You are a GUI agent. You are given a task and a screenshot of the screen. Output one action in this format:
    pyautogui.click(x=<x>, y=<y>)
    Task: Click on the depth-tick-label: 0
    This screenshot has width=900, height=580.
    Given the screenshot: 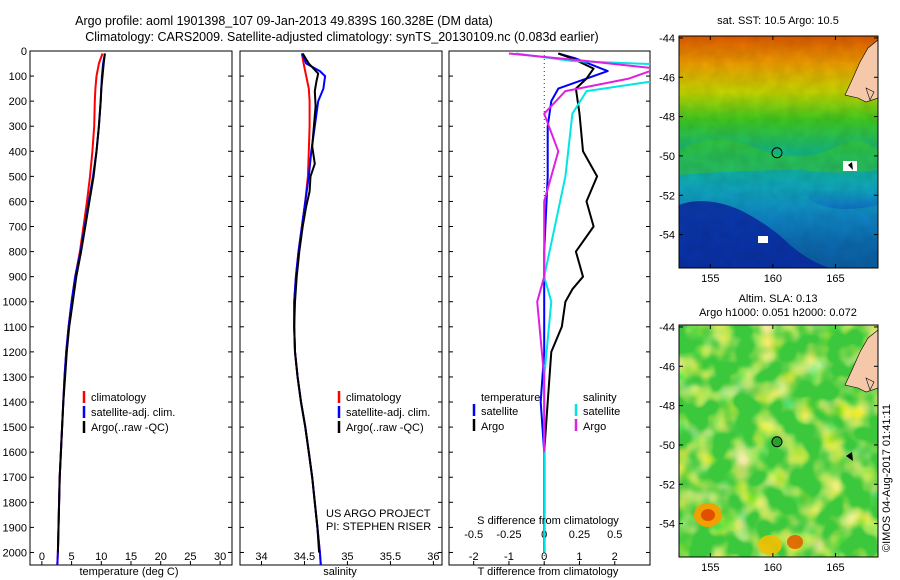 What is the action you would take?
    pyautogui.click(x=24, y=52)
    